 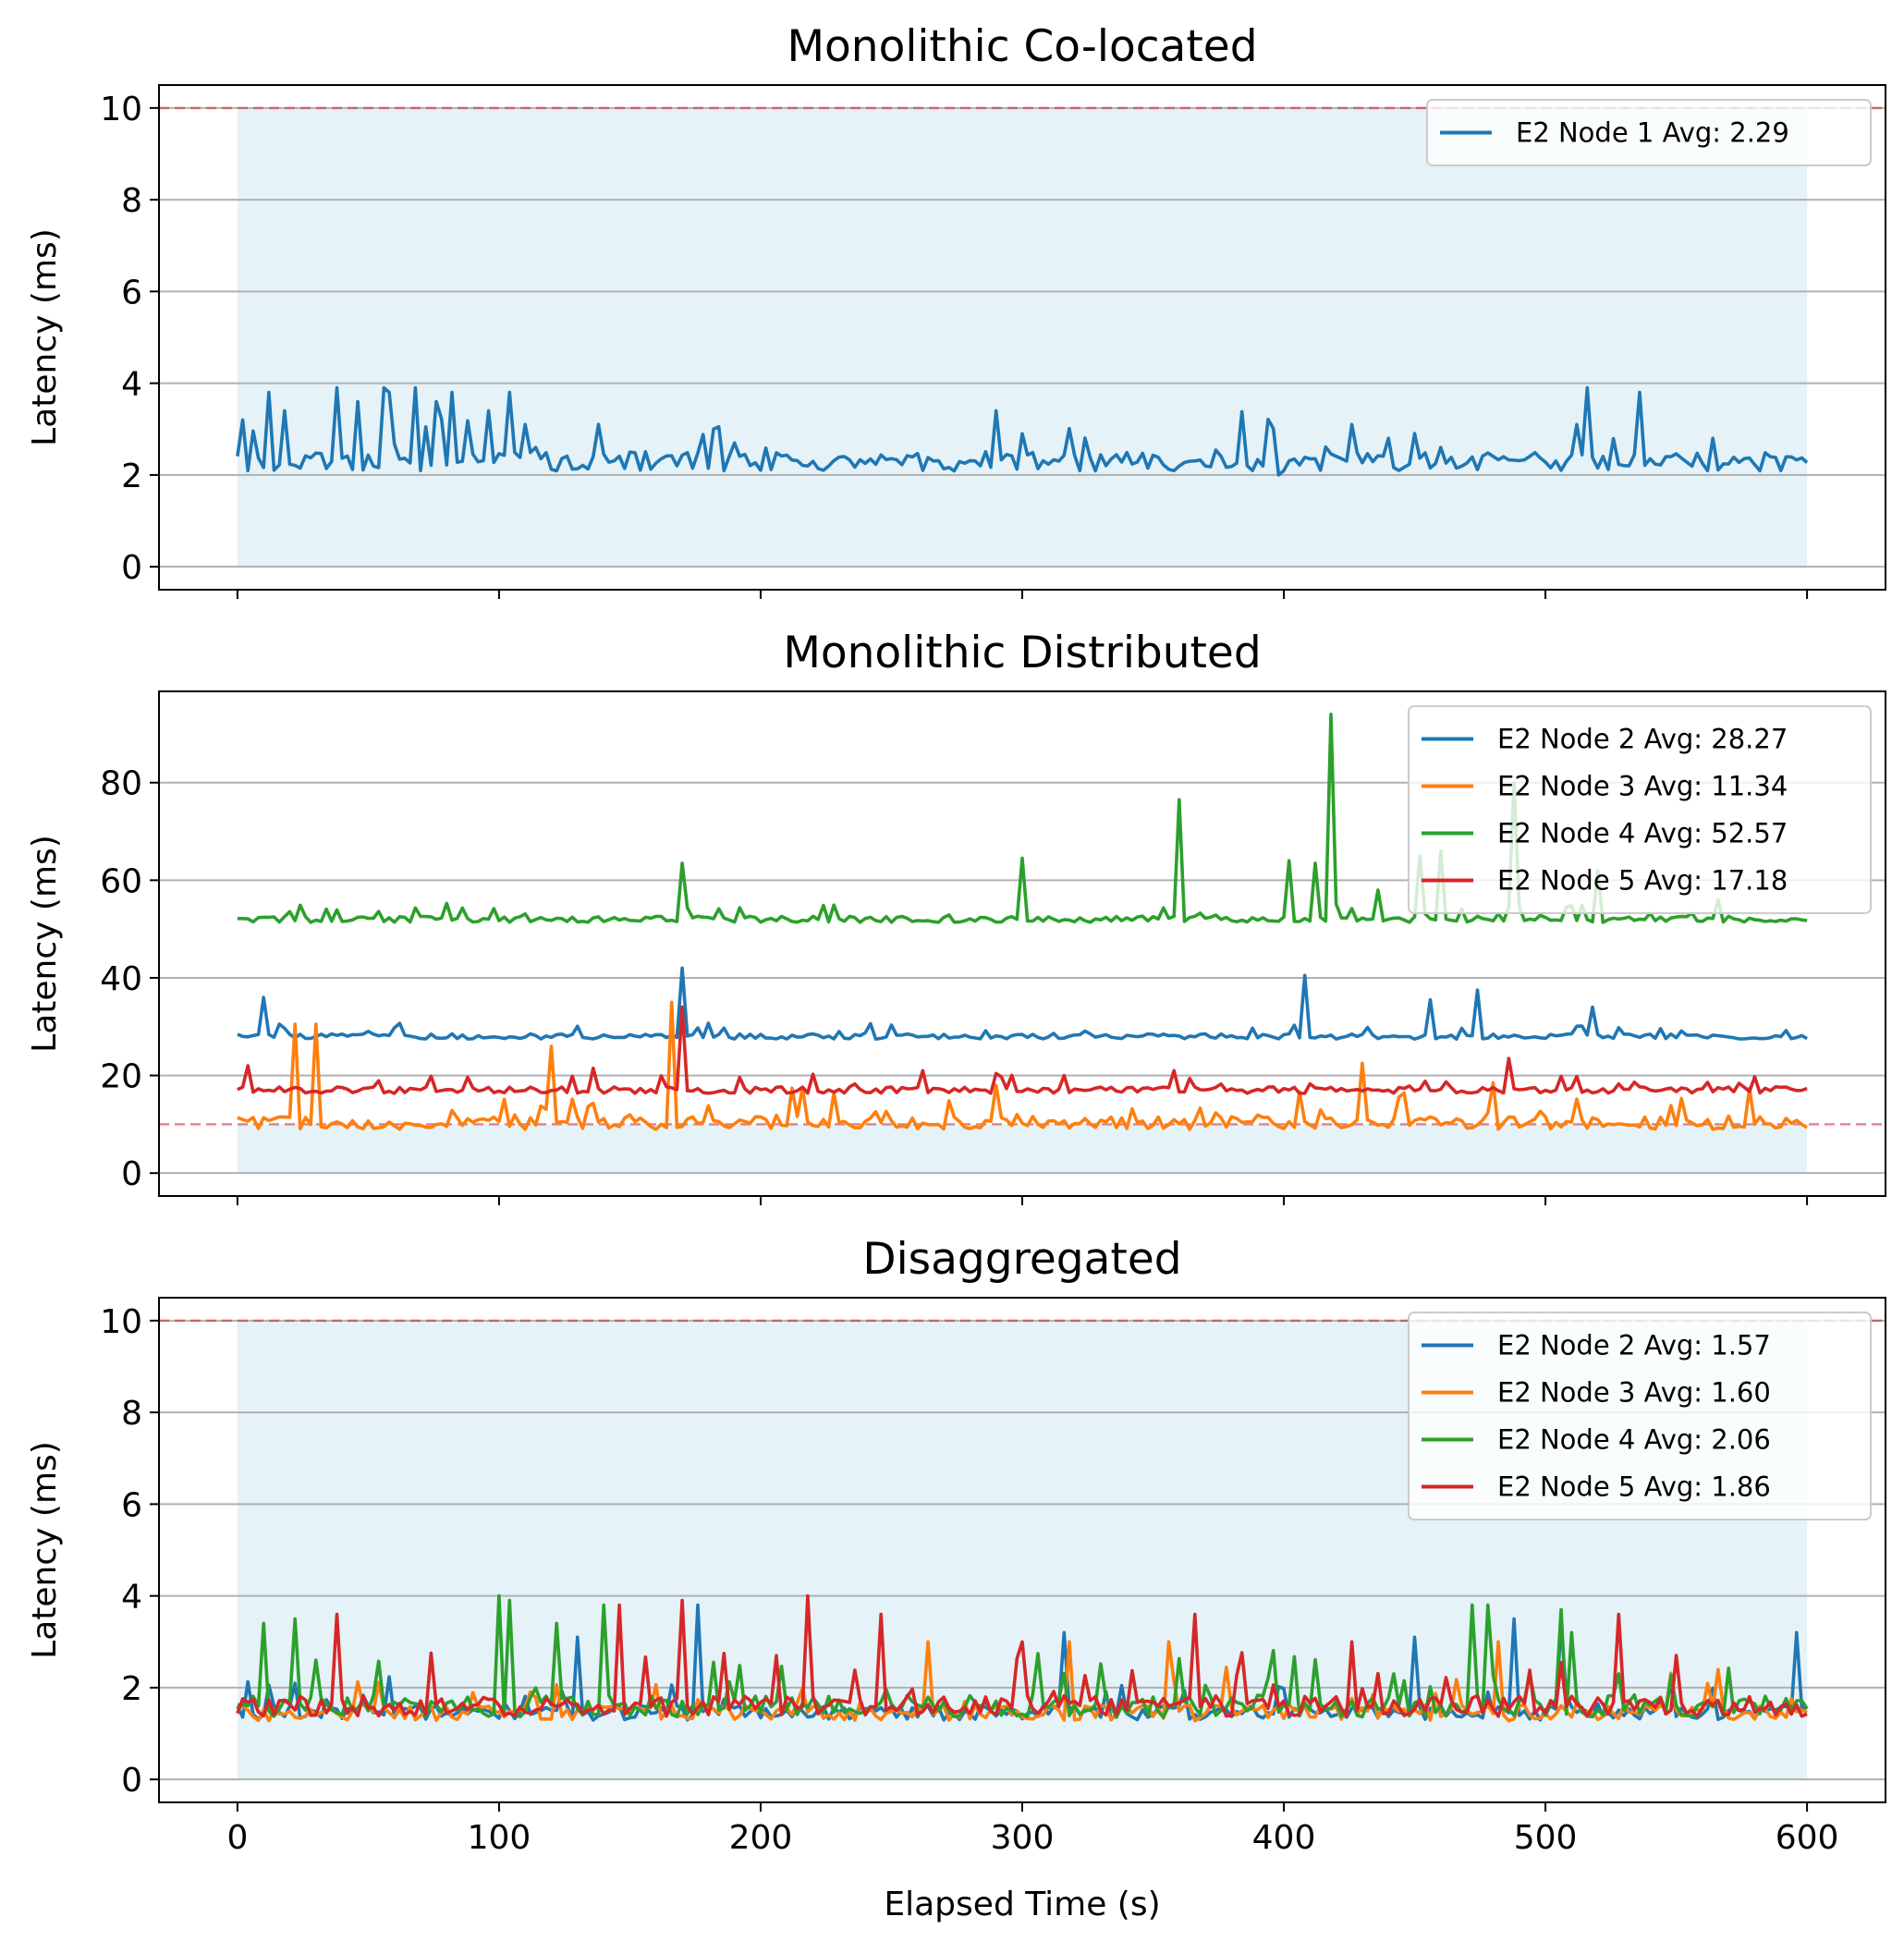 I want to click on legend-label: E2 Node 5 Avg: 1.86, so click(x=1634, y=1487).